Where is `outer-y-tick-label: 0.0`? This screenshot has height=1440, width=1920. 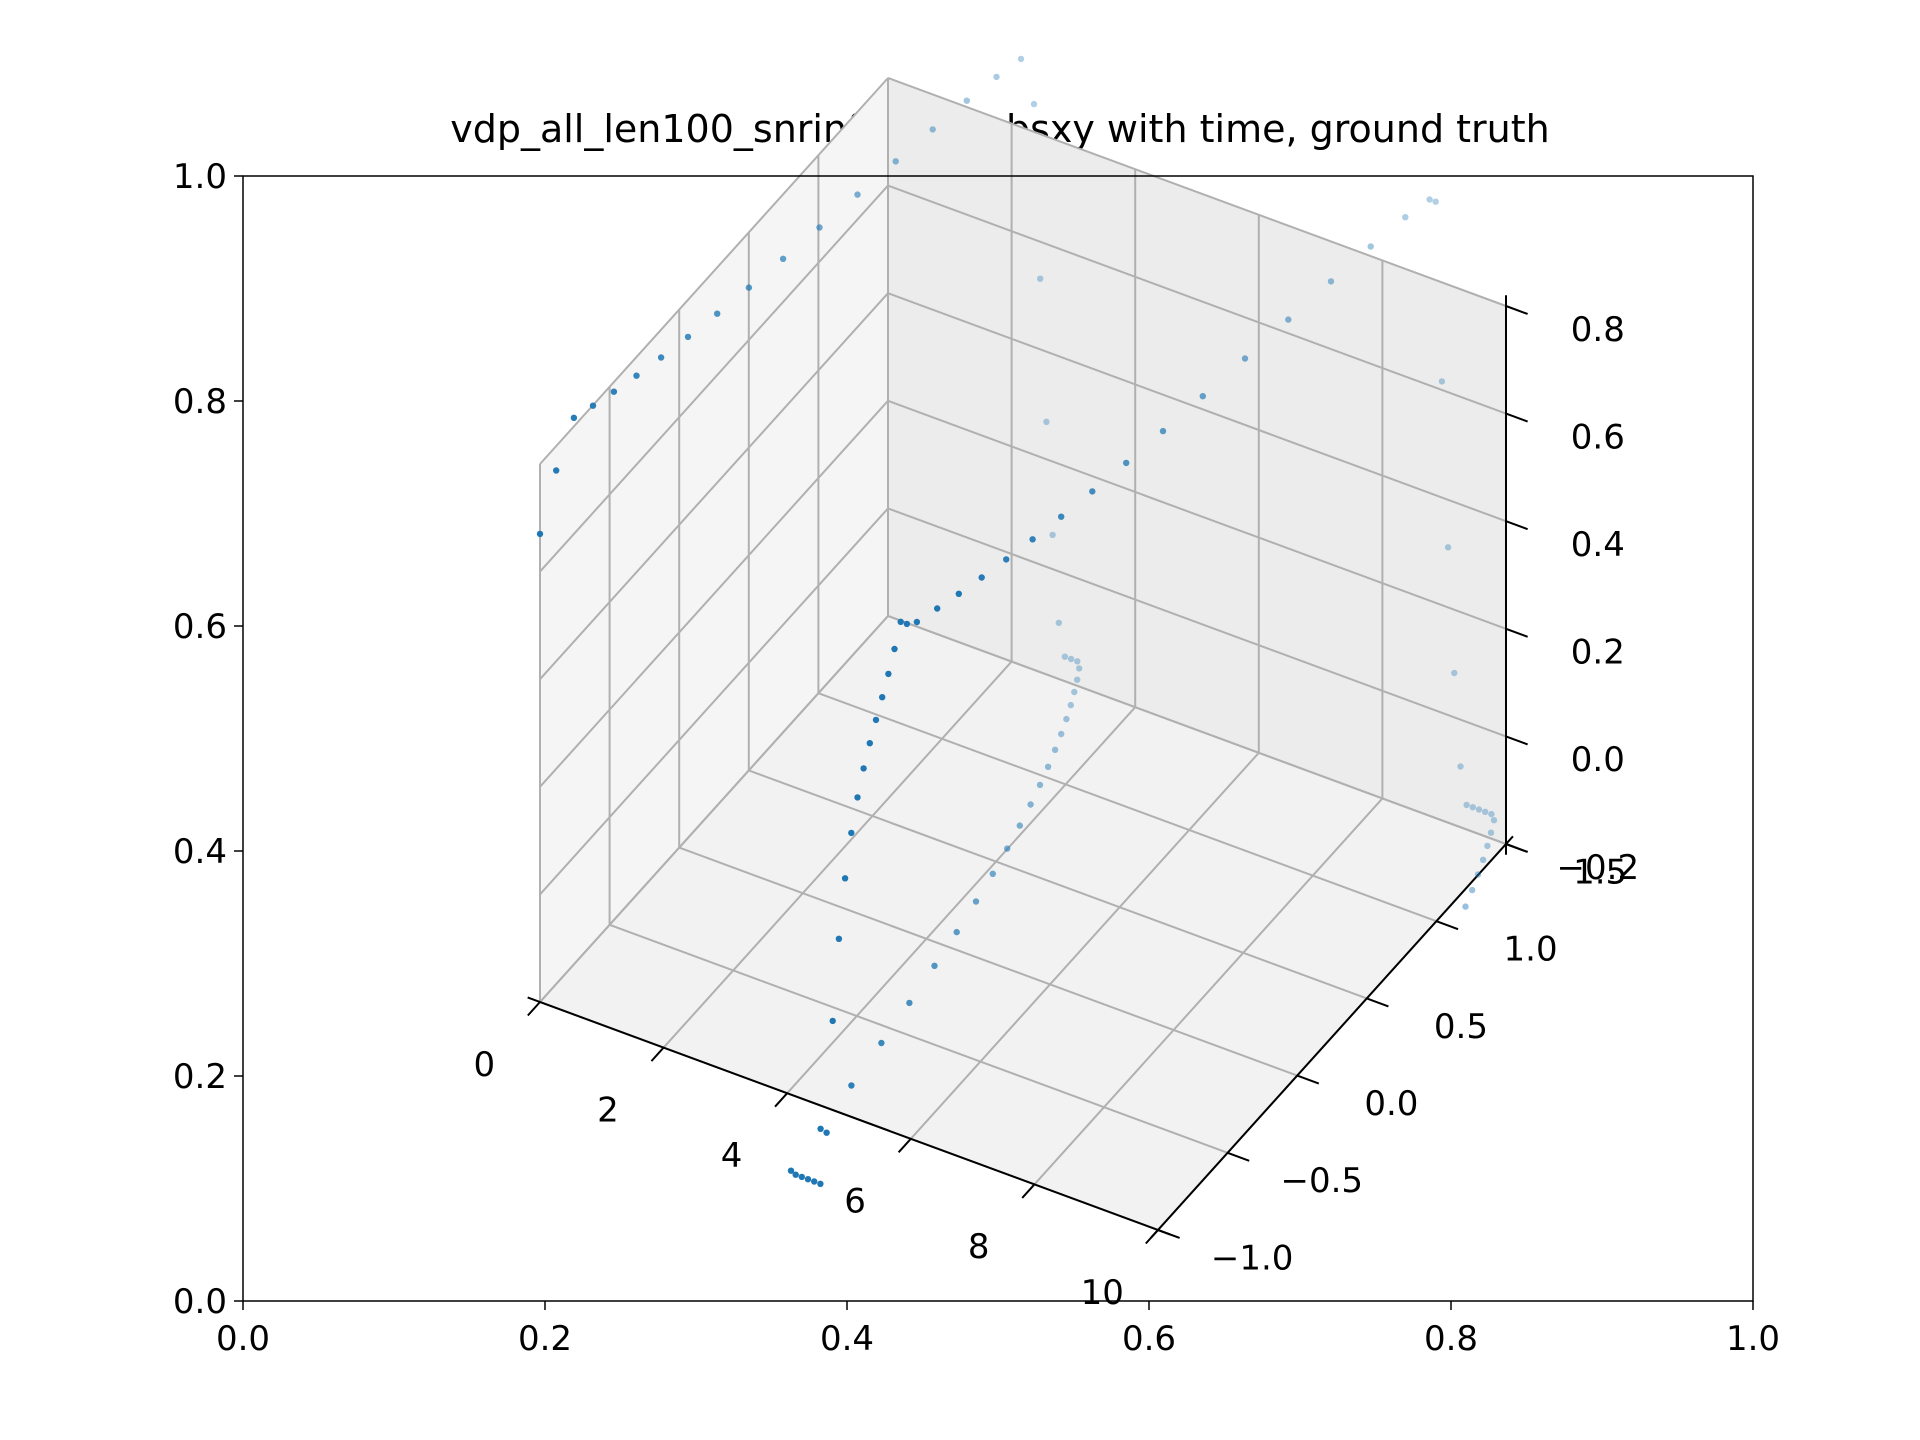 outer-y-tick-label: 0.0 is located at coordinates (200, 1302).